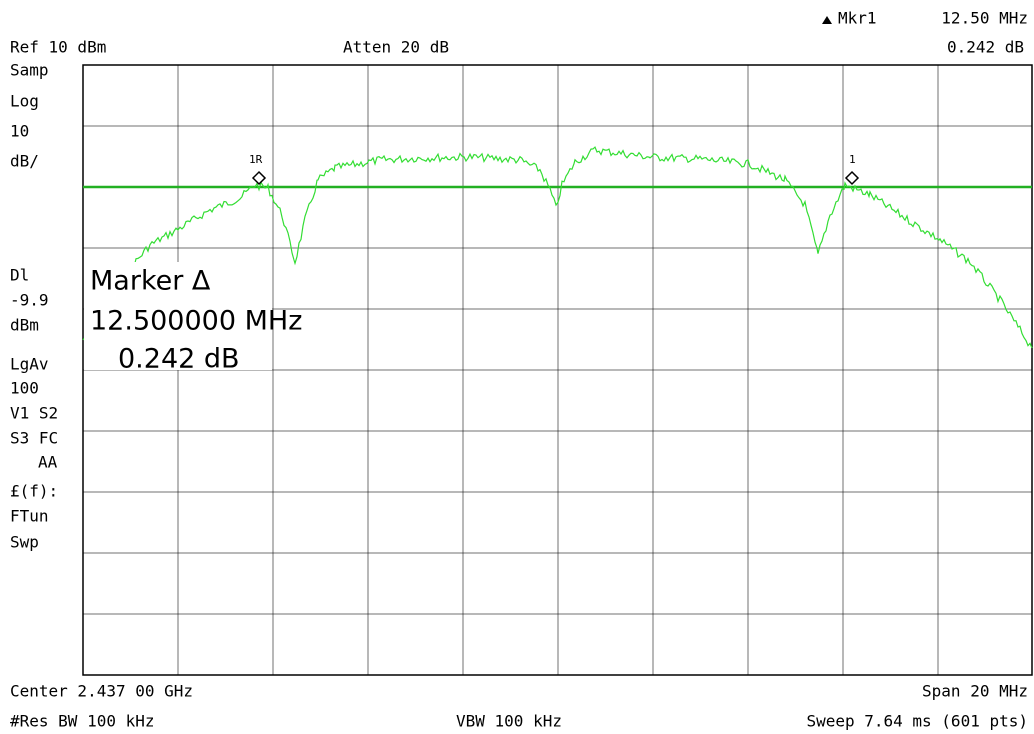  What do you see at coordinates (48, 462) in the screenshot?
I see `side-label: AA` at bounding box center [48, 462].